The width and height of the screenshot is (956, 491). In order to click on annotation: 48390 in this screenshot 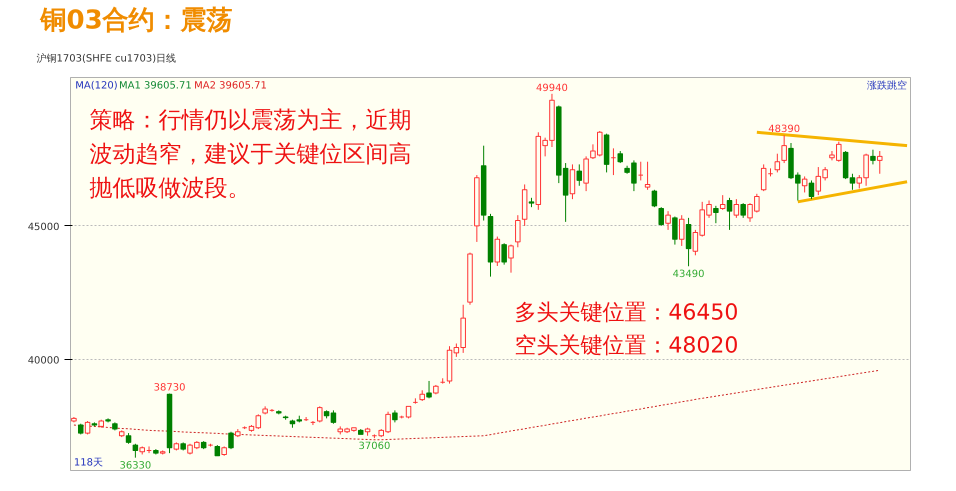, I will do `click(784, 130)`.